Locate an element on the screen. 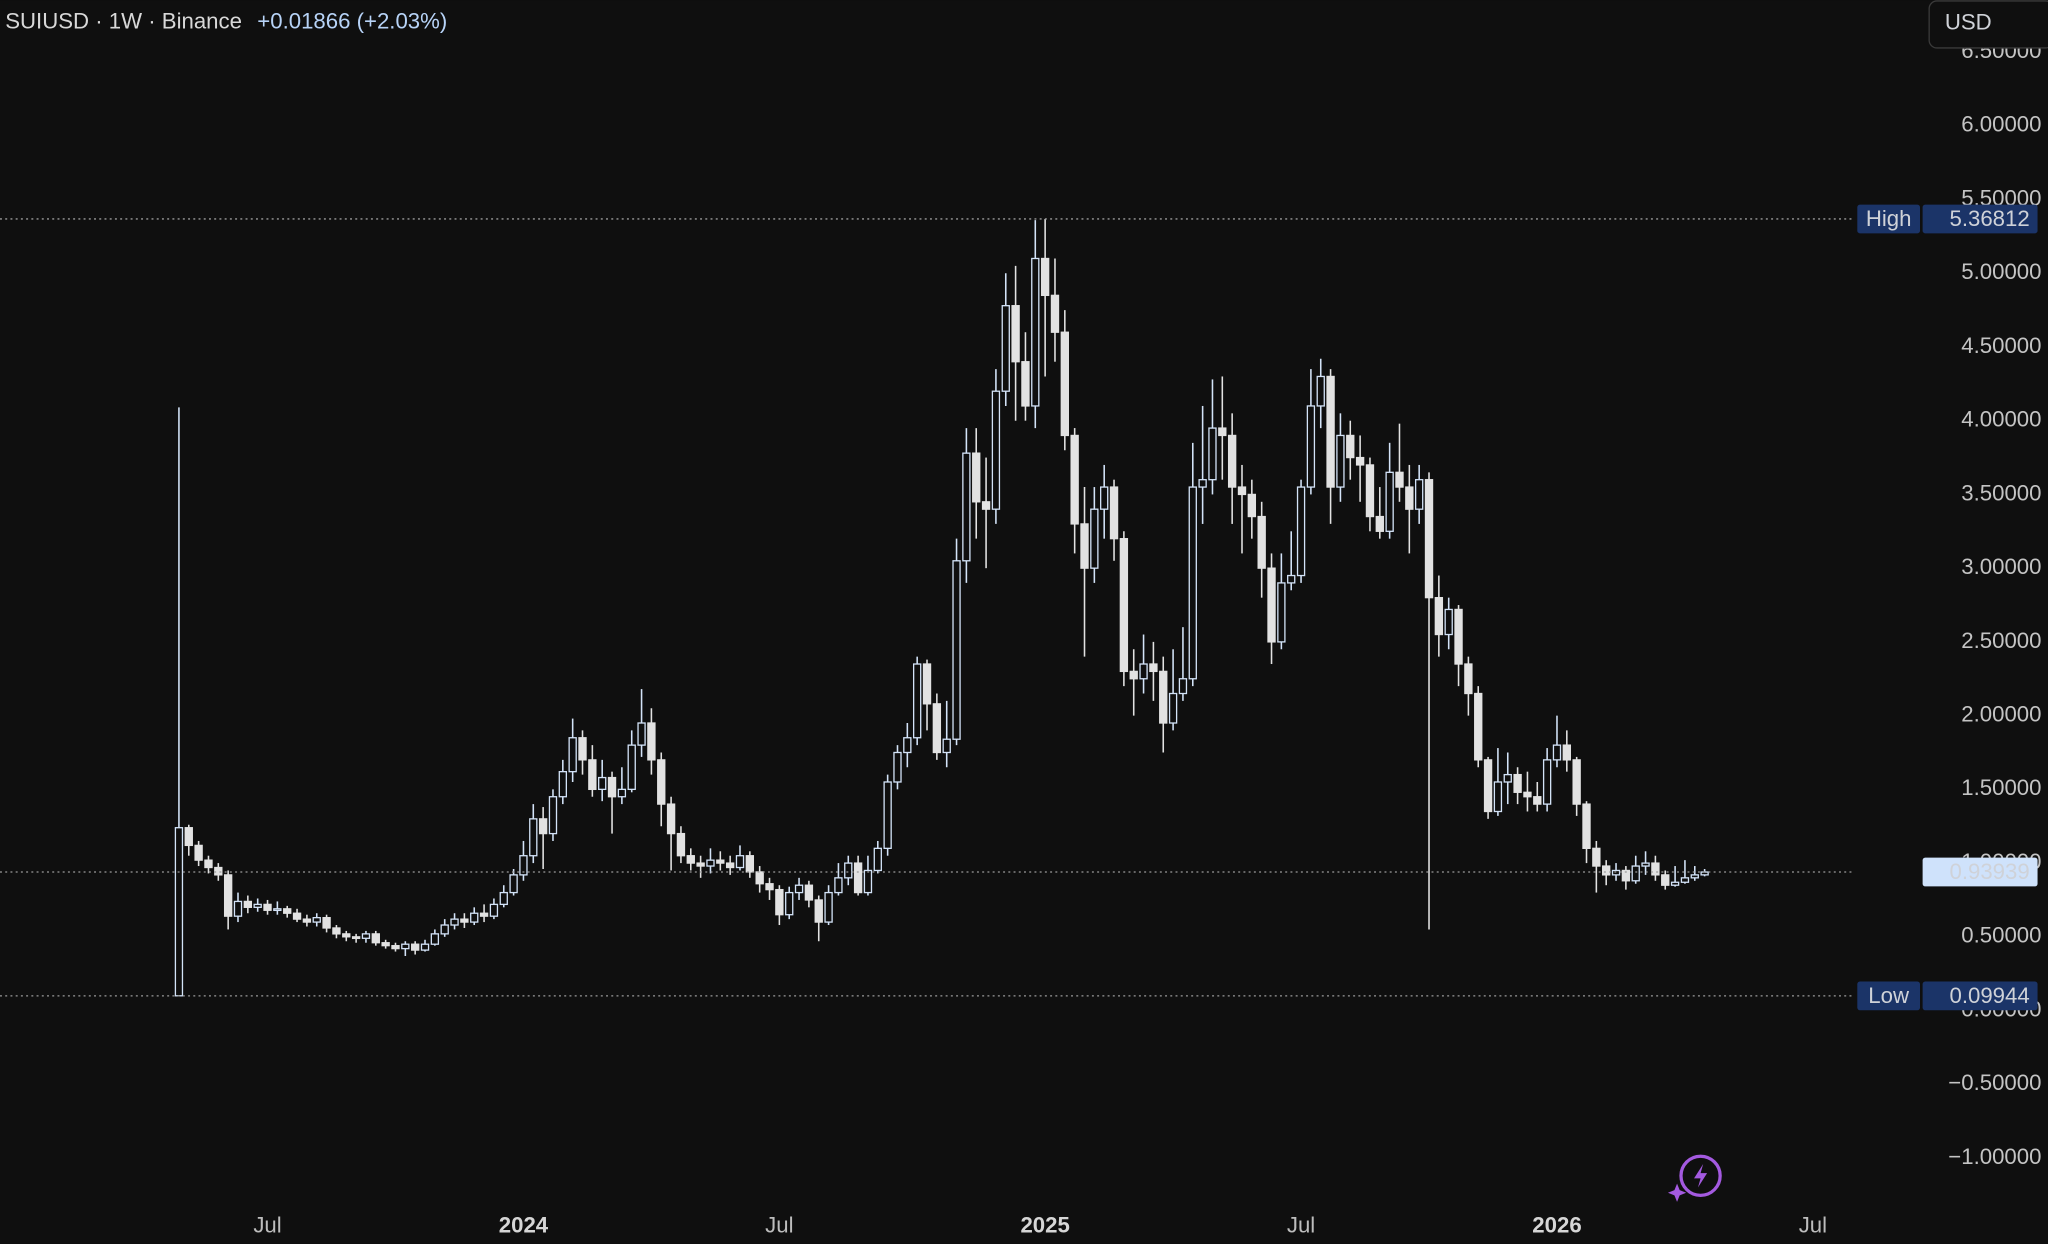  icon-spark is located at coordinates (1677, 1192).